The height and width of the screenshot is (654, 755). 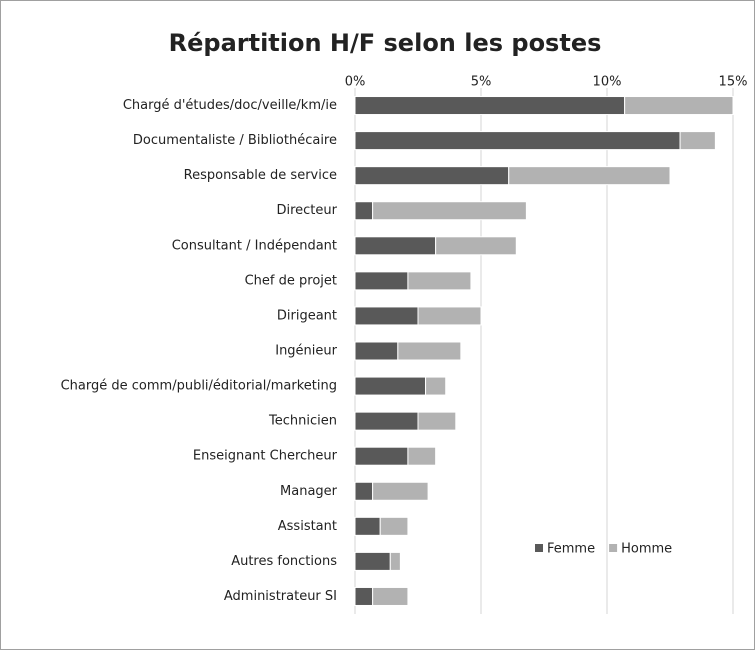 What do you see at coordinates (306, 210) in the screenshot?
I see `y-tick-label: Directeur` at bounding box center [306, 210].